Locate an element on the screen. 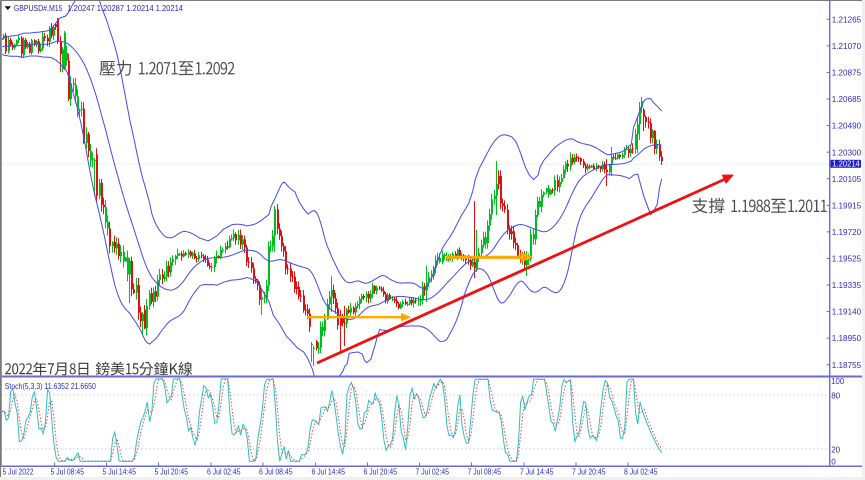 The width and height of the screenshot is (865, 480). svg-text: 6 Jul 14:45 is located at coordinates (329, 471).